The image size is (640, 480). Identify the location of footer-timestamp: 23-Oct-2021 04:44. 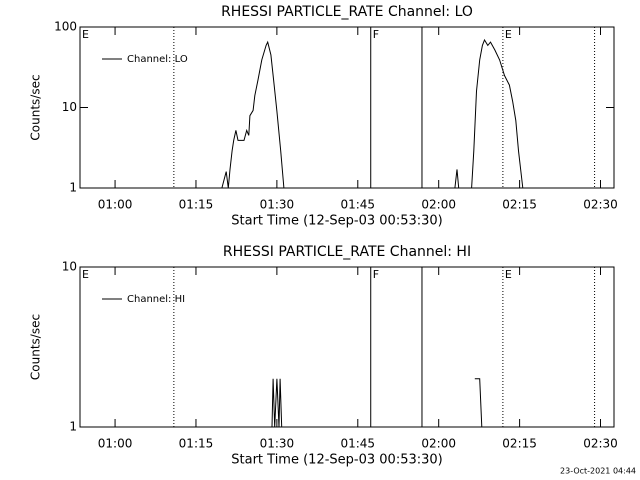
(598, 471).